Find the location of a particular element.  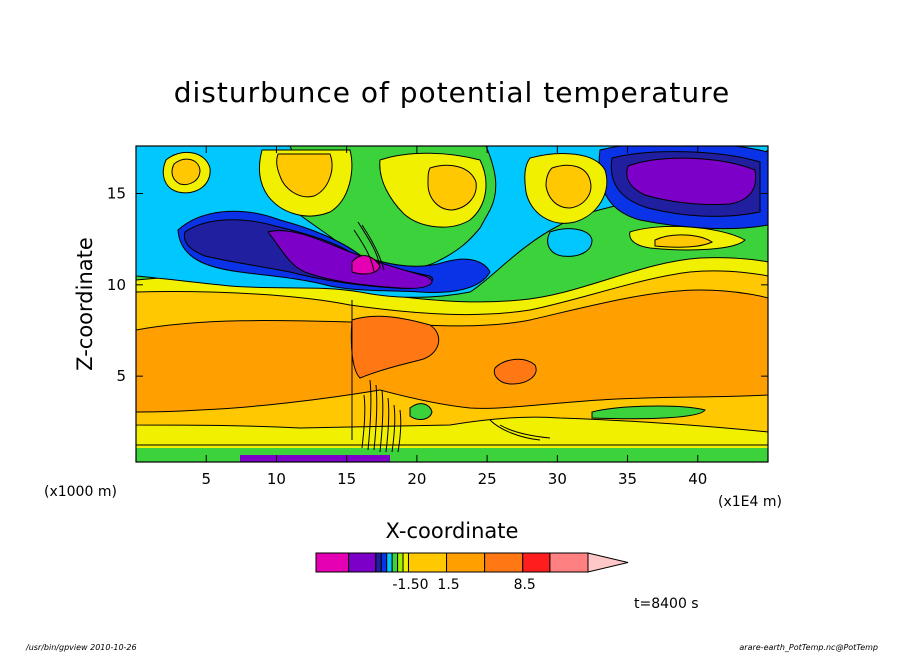

blob-green-center is located at coordinates (421, 411).